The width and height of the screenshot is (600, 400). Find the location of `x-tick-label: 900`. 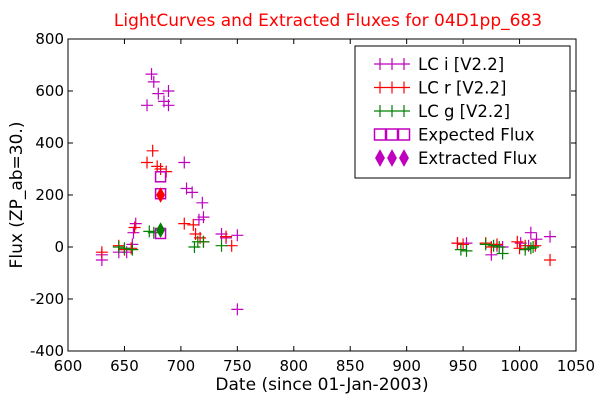

x-tick-label: 900 is located at coordinates (406, 366).